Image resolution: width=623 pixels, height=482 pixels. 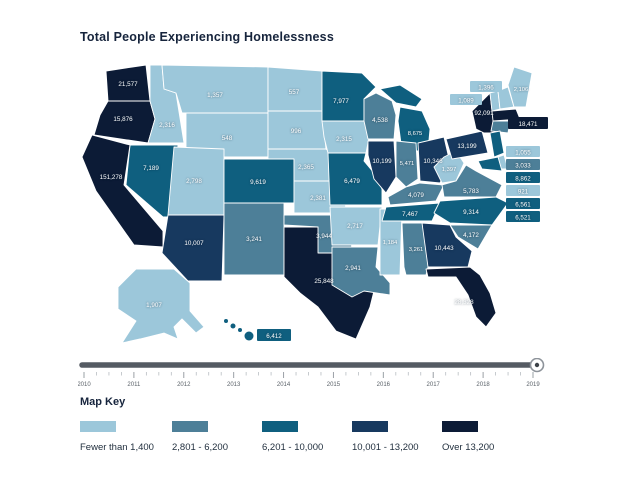 I want to click on state-AR, so click(x=356, y=226).